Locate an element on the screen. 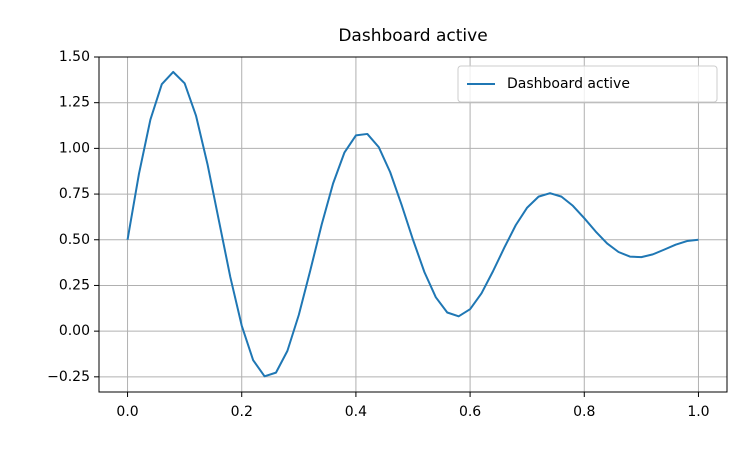 Image resolution: width=750 pixels, height=450 pixels. y-tick-label: 0.75 is located at coordinates (74, 194).